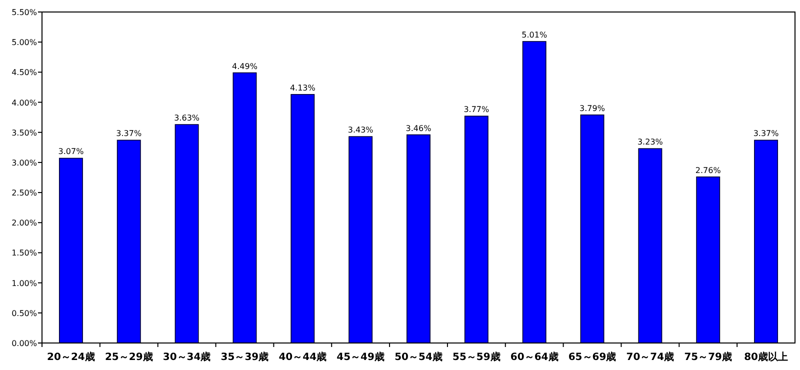 The image size is (800, 370). Describe the element at coordinates (766, 357) in the screenshot. I see `x-tick-label: 80歳以上` at that location.